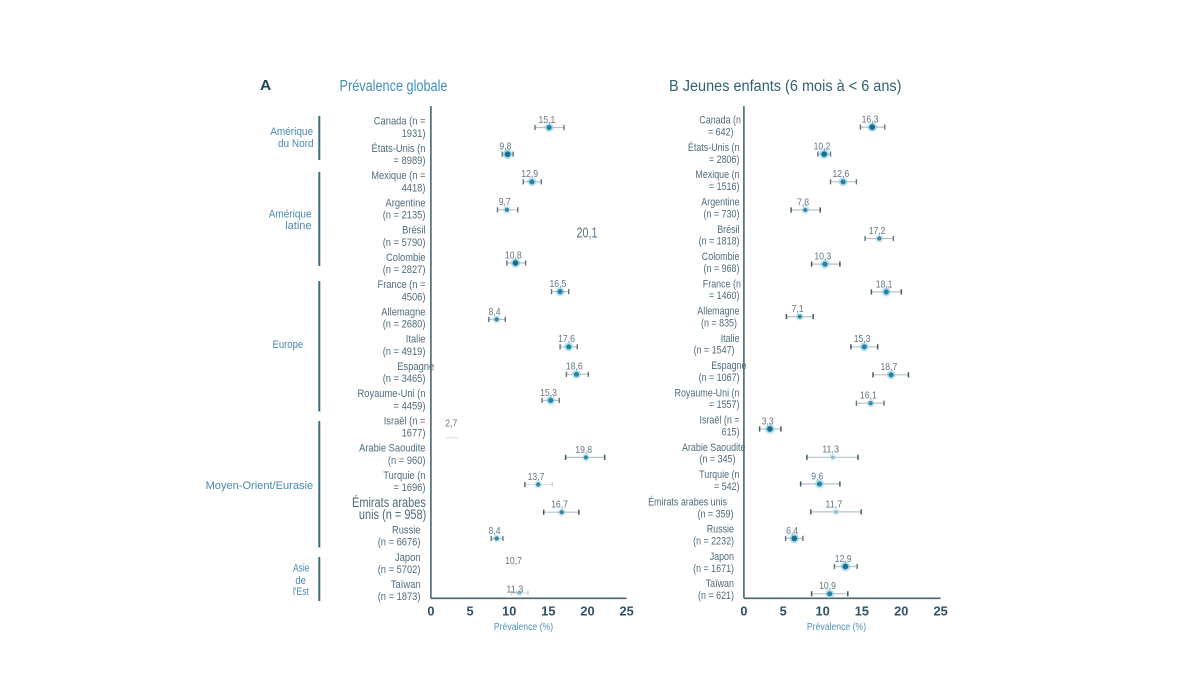 The width and height of the screenshot is (1200, 675). I want to click on svg-text: Asie, so click(301, 569).